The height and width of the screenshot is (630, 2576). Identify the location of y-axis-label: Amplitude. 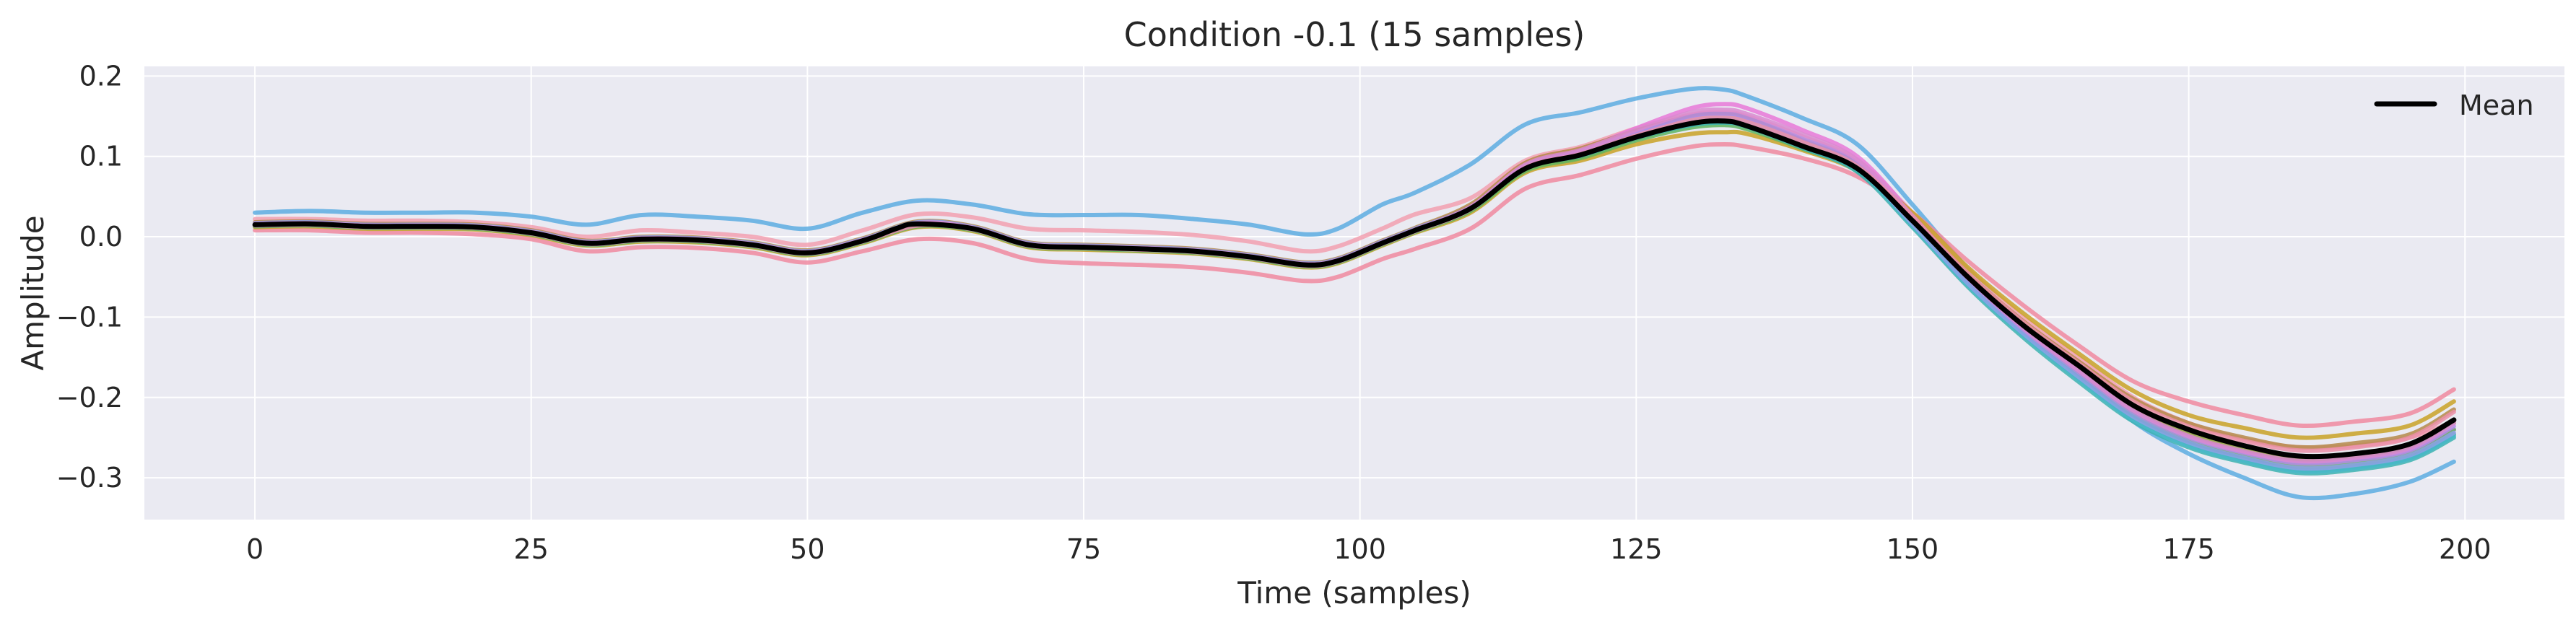
(33, 292).